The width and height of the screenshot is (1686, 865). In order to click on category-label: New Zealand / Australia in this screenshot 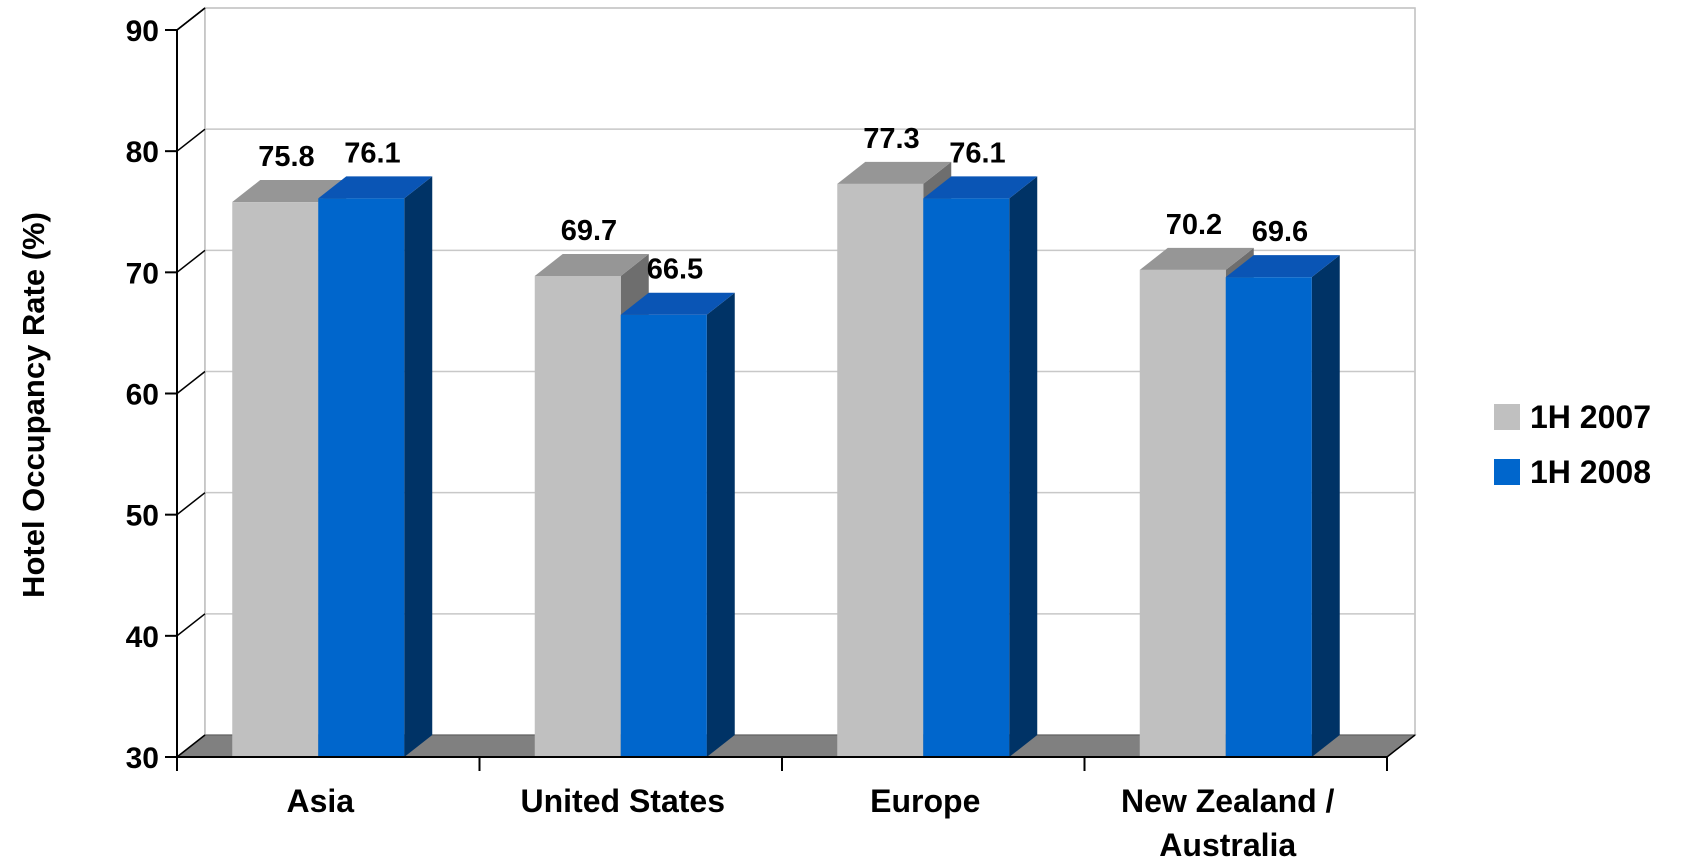, I will do `click(1228, 823)`.